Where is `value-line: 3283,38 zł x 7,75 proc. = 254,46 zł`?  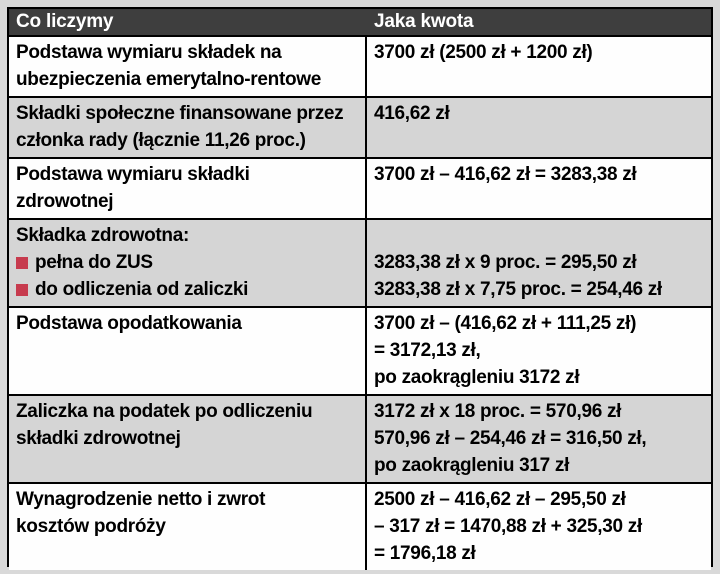 value-line: 3283,38 zł x 7,75 proc. = 254,46 zł is located at coordinates (518, 289).